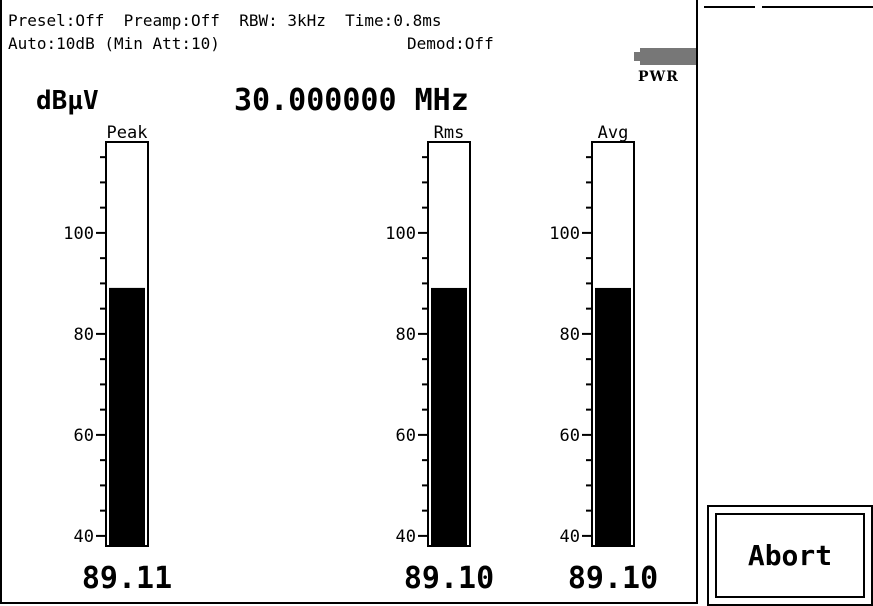  What do you see at coordinates (127, 133) in the screenshot?
I see `gauge-label-peak: Peak` at bounding box center [127, 133].